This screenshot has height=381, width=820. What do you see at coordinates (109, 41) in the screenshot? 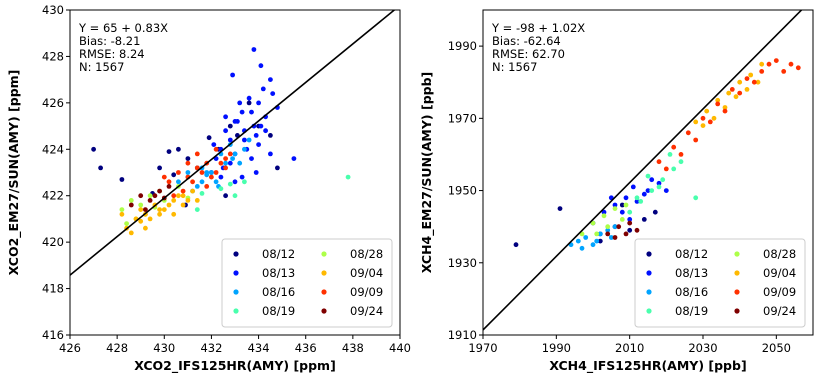
I see `stats-bias-xco2: Bias: -8.21` at bounding box center [109, 41].